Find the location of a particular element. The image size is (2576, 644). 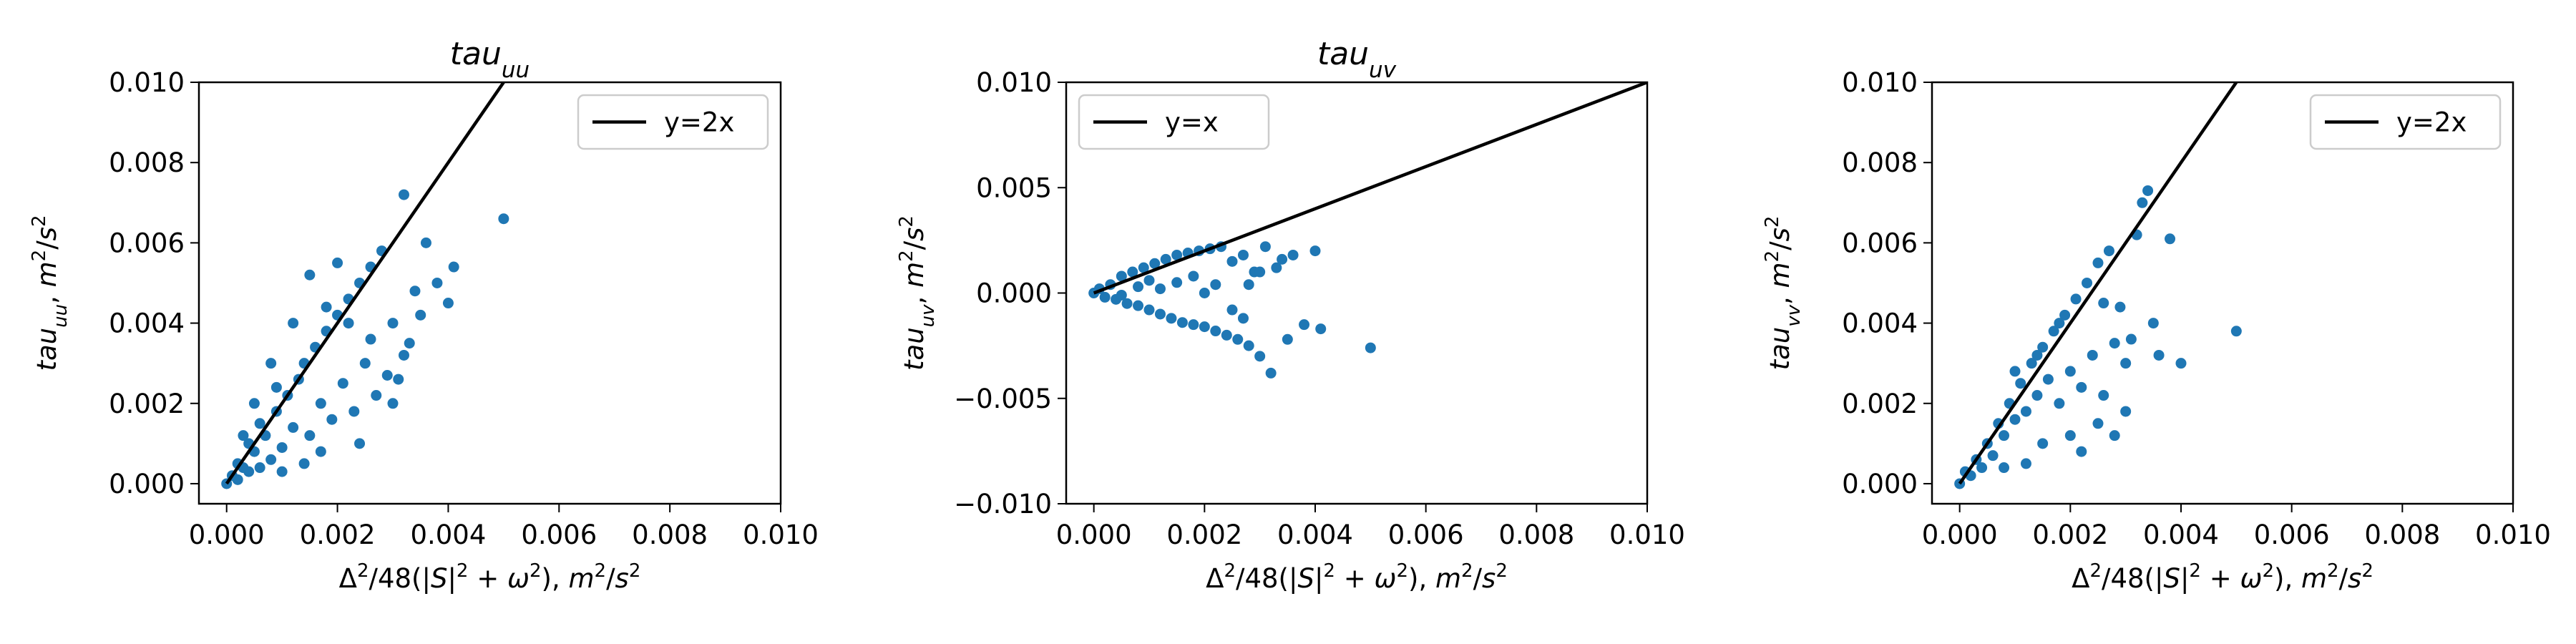

x-tick-label: 0.010 is located at coordinates (2513, 534).